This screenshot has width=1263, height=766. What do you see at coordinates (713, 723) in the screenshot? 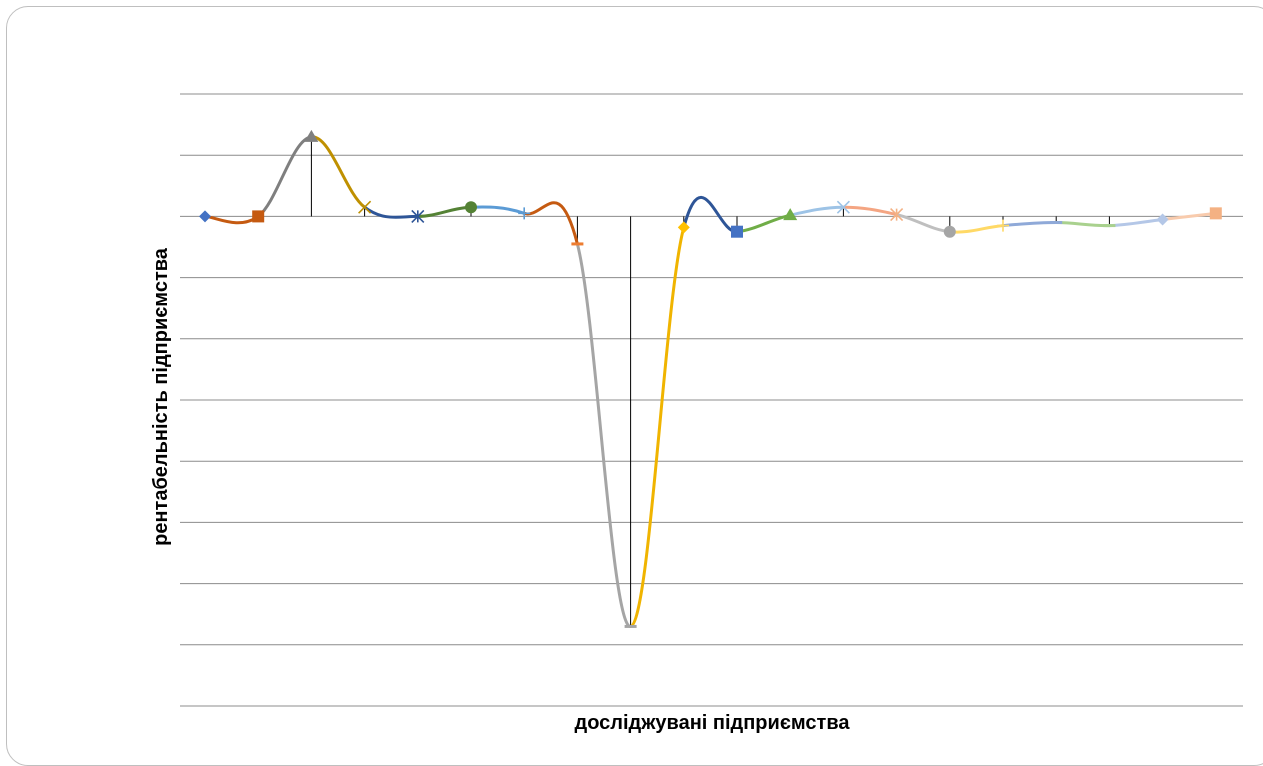
I see `x-axis-title: досліджувані підприємства` at bounding box center [713, 723].